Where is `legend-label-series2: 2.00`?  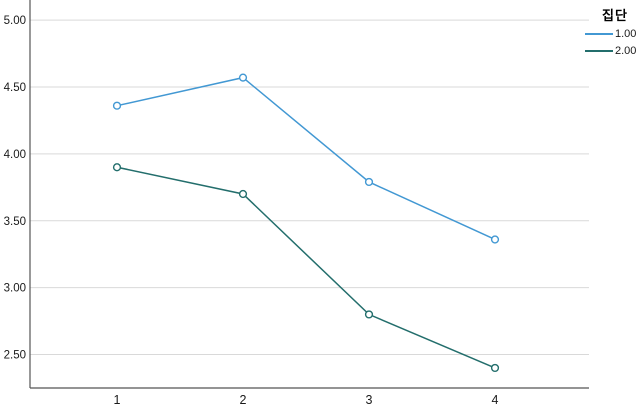
legend-label-series2: 2.00 is located at coordinates (626, 50).